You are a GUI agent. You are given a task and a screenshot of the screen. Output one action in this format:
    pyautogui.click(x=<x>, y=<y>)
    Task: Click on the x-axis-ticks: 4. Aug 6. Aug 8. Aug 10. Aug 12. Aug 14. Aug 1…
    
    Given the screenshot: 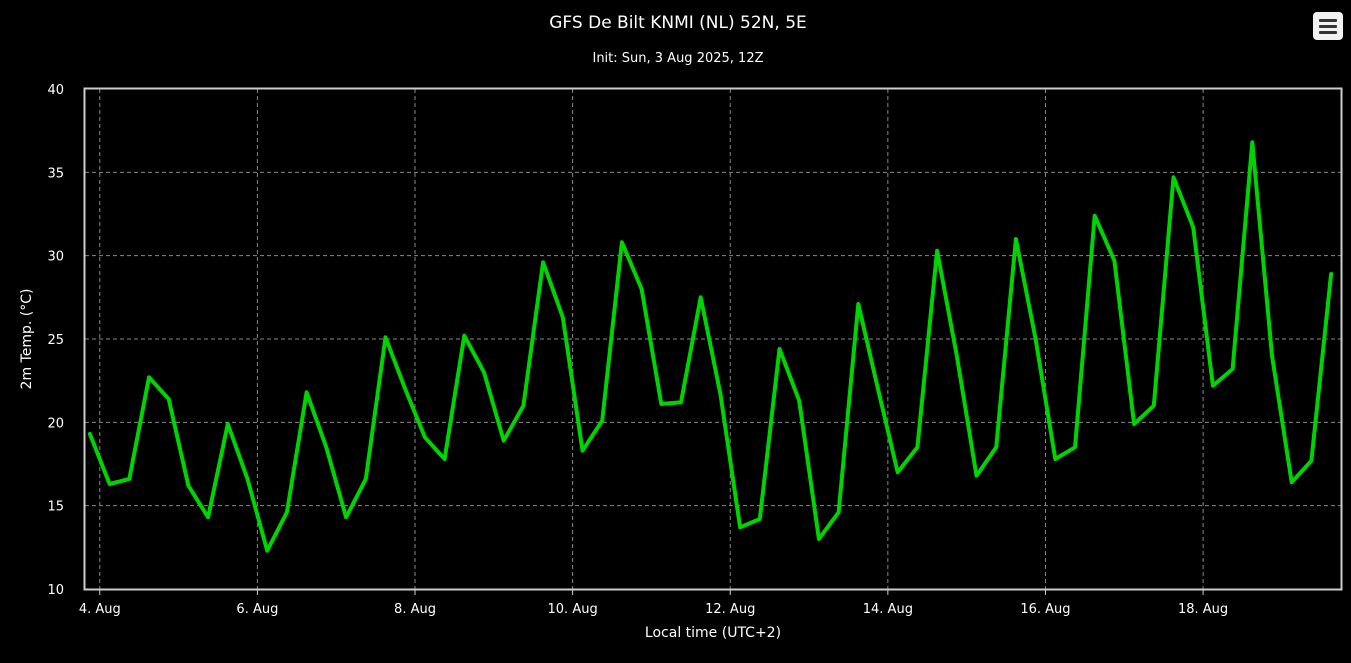 What is the action you would take?
    pyautogui.click(x=653, y=603)
    